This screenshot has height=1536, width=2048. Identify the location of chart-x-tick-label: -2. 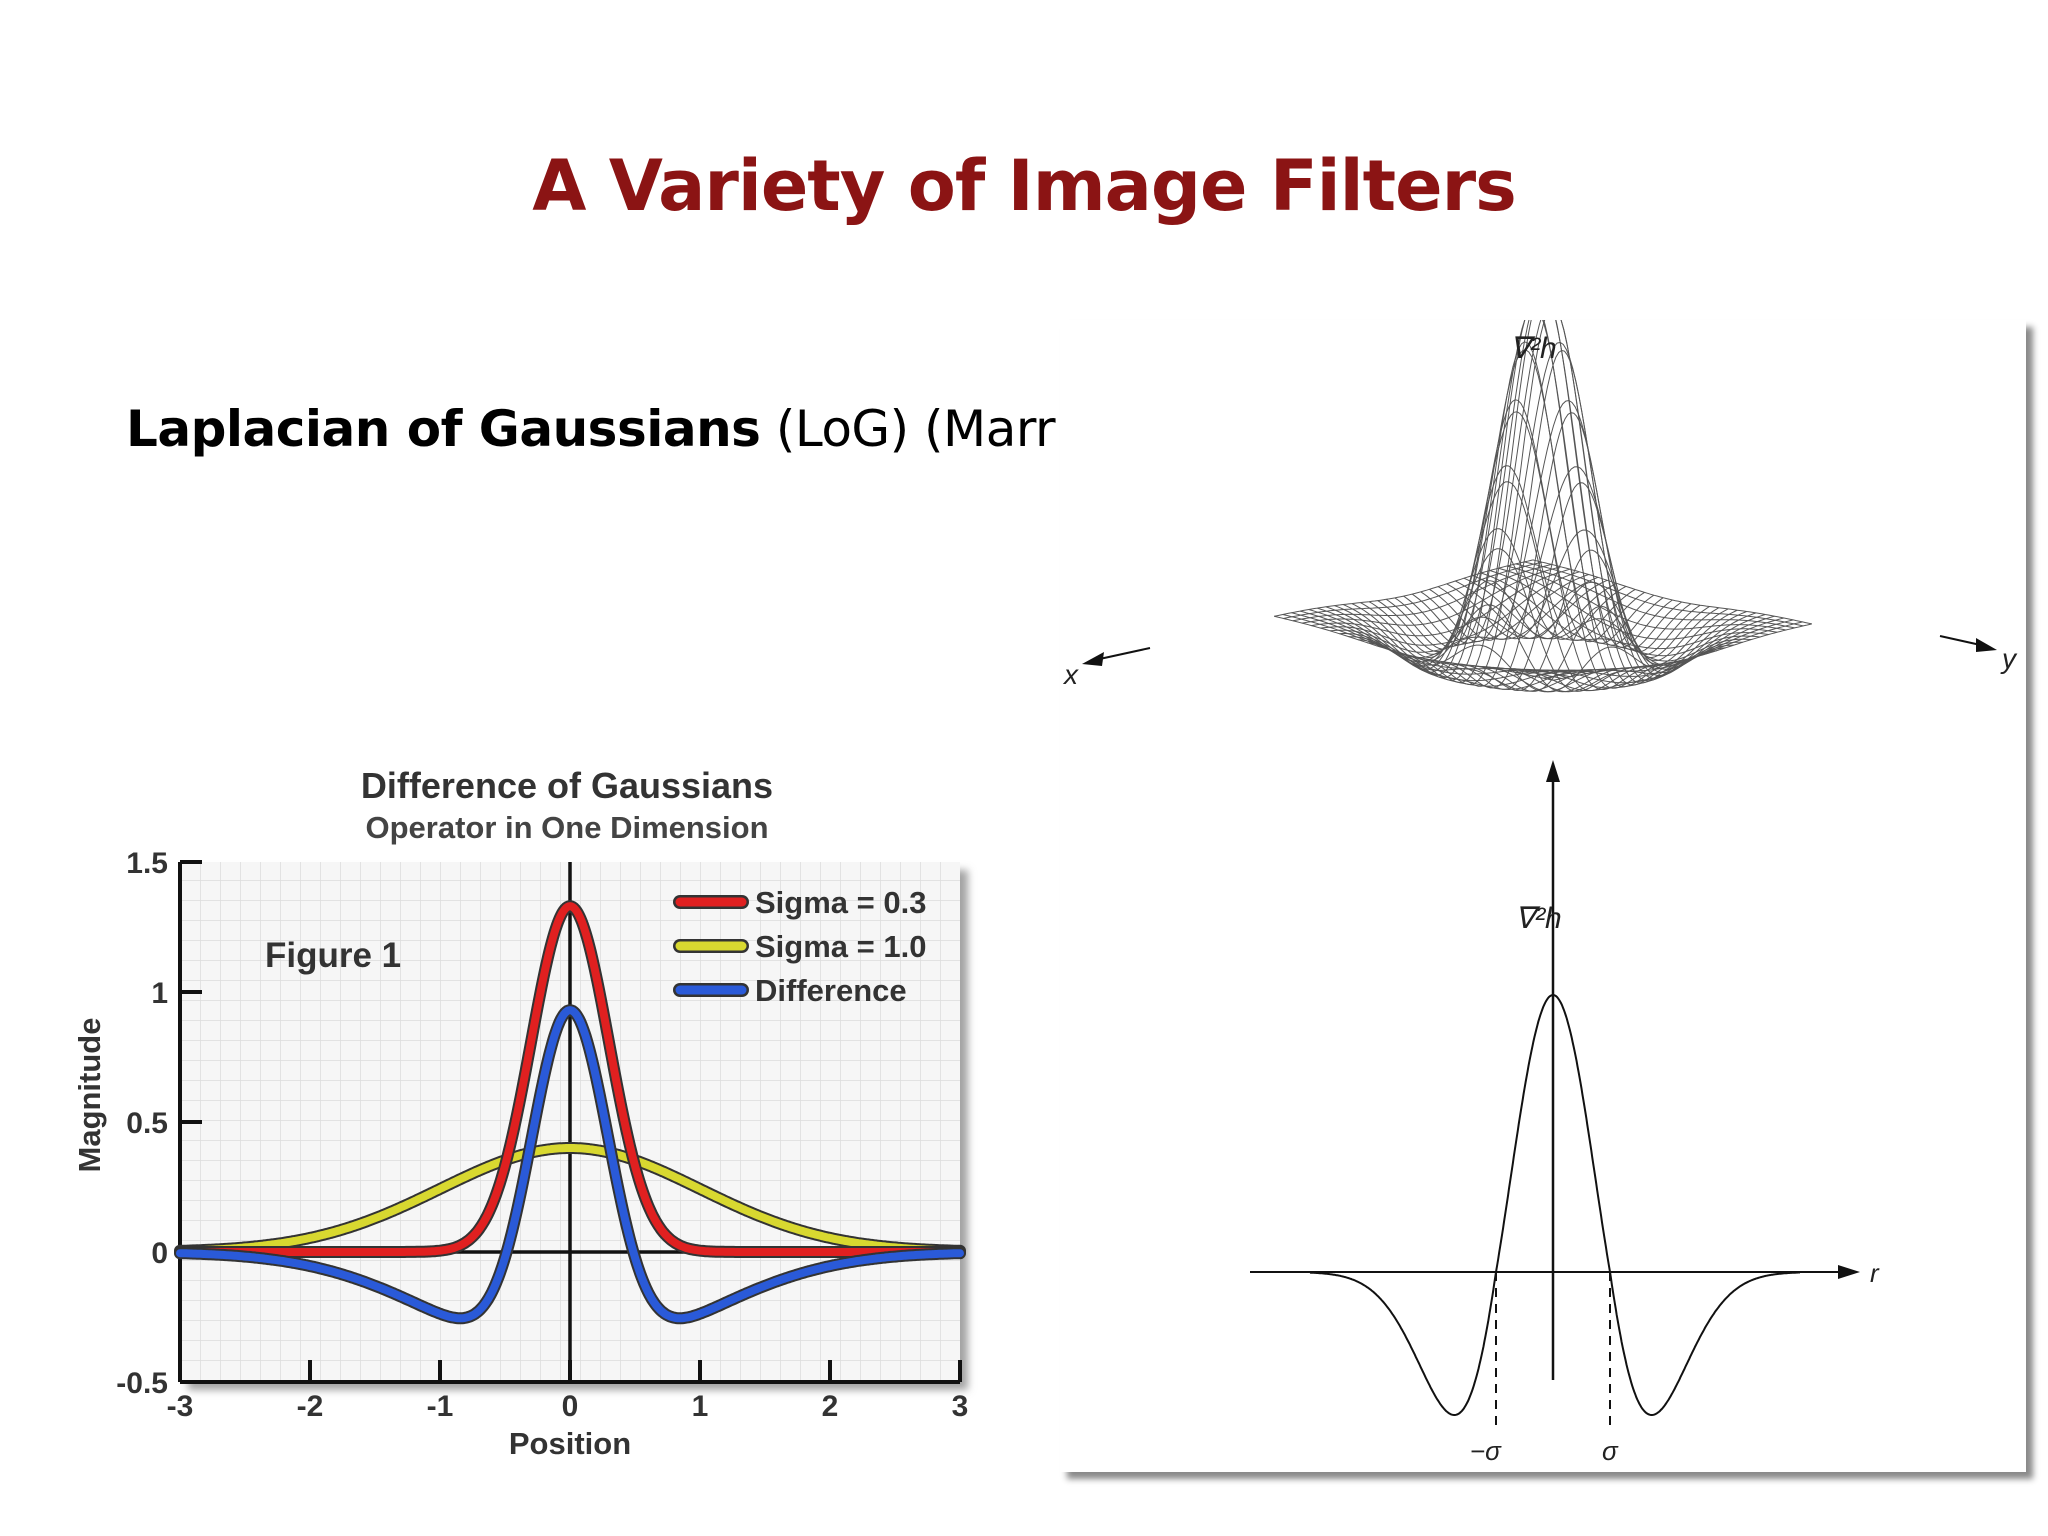
(310, 1406).